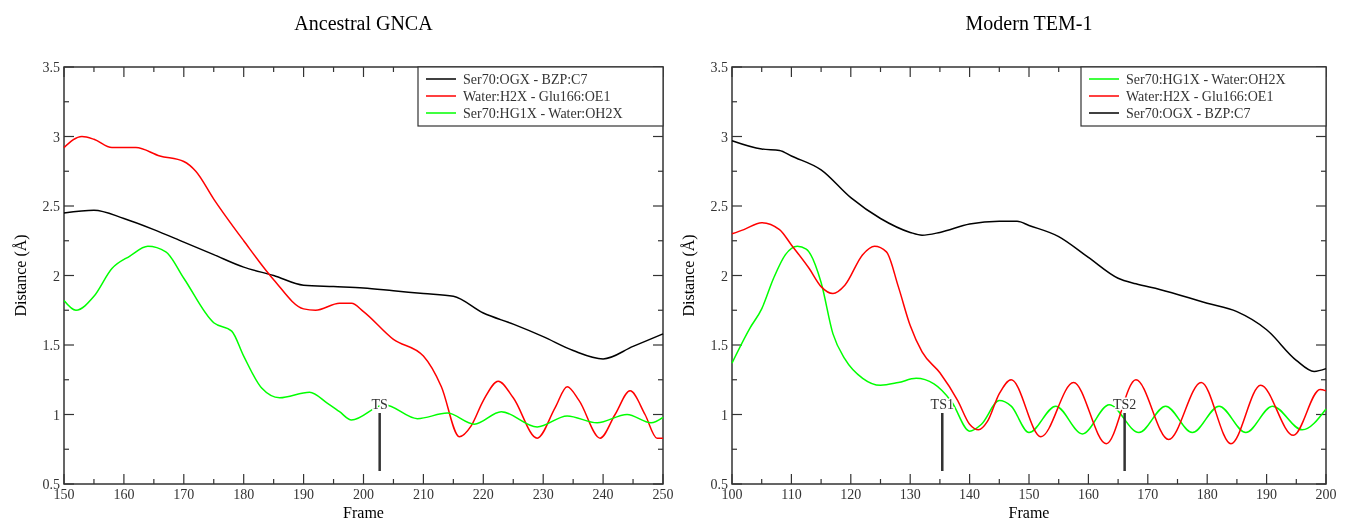 Image resolution: width=1346 pixels, height=524 pixels. I want to click on x-tick-label: 110, so click(791, 494).